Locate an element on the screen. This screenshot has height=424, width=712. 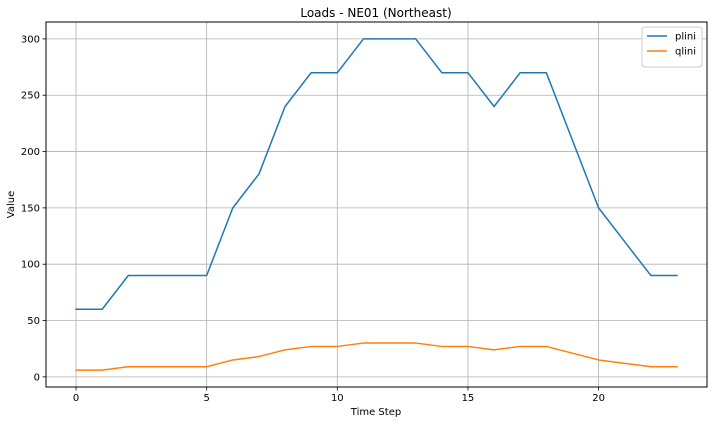
legend: plini qlini is located at coordinates (672, 47).